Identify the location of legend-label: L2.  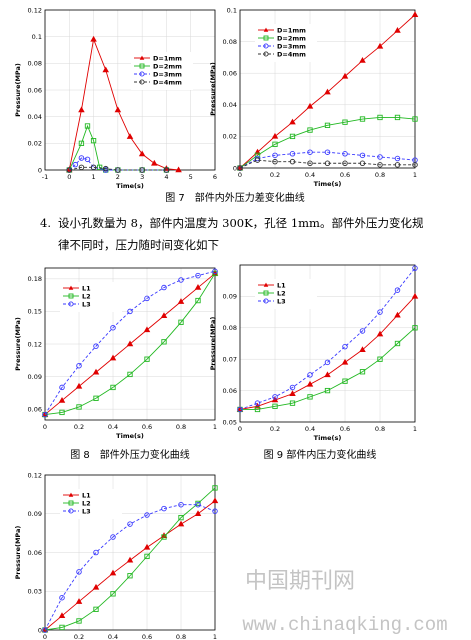
(86, 296).